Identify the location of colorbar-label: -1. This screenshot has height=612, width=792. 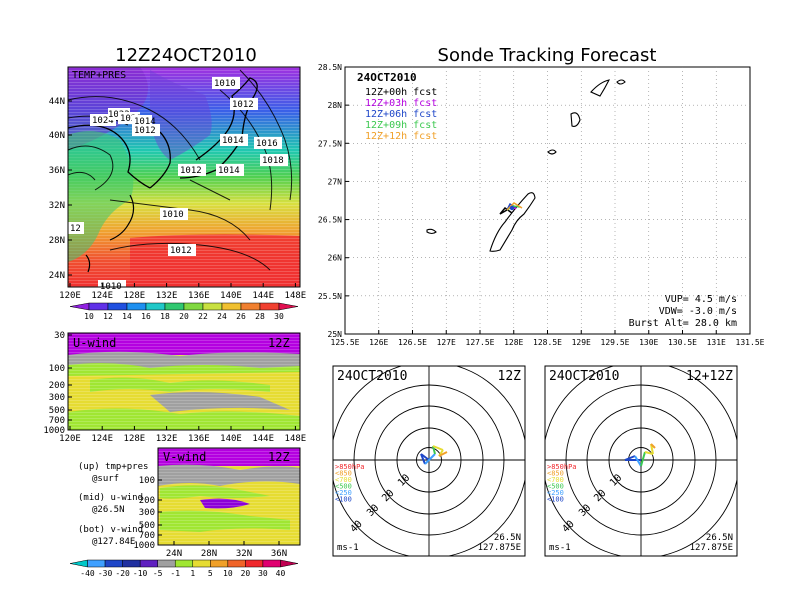
(175, 573).